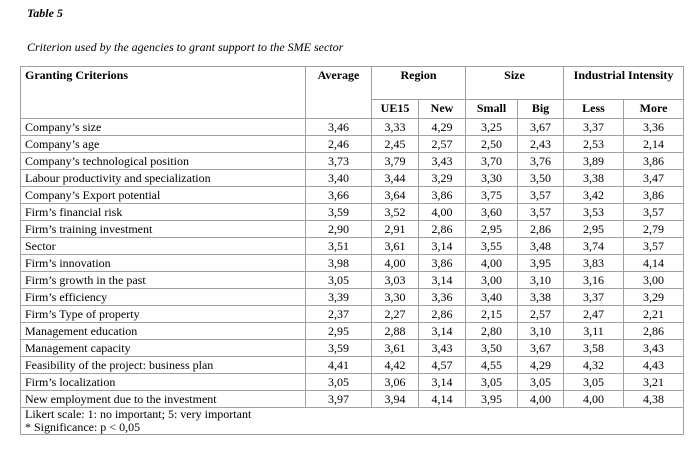 The image size is (694, 476). Describe the element at coordinates (163, 314) in the screenshot. I see `criterion-label: Firm’s Type of property` at that location.